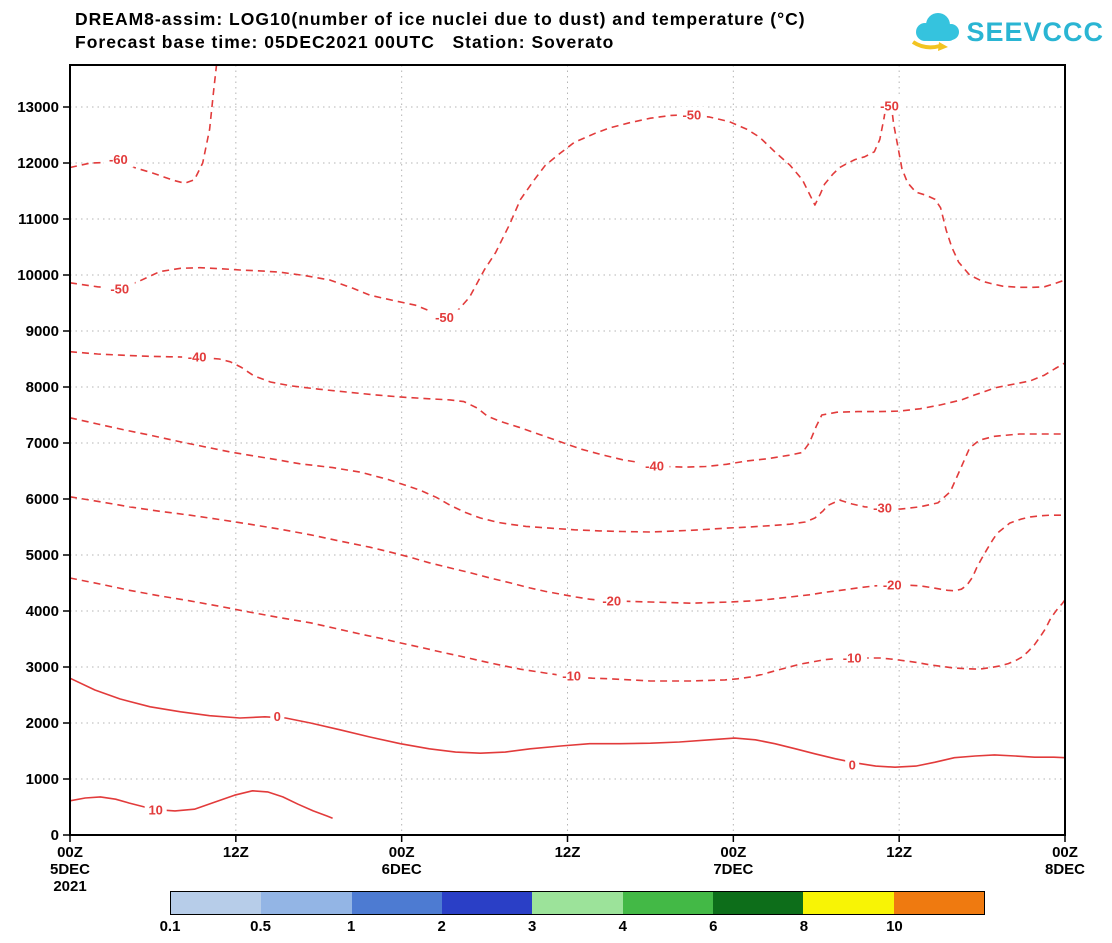 This screenshot has height=943, width=1112. What do you see at coordinates (42, 499) in the screenshot?
I see `y-tick-label: 6000` at bounding box center [42, 499].